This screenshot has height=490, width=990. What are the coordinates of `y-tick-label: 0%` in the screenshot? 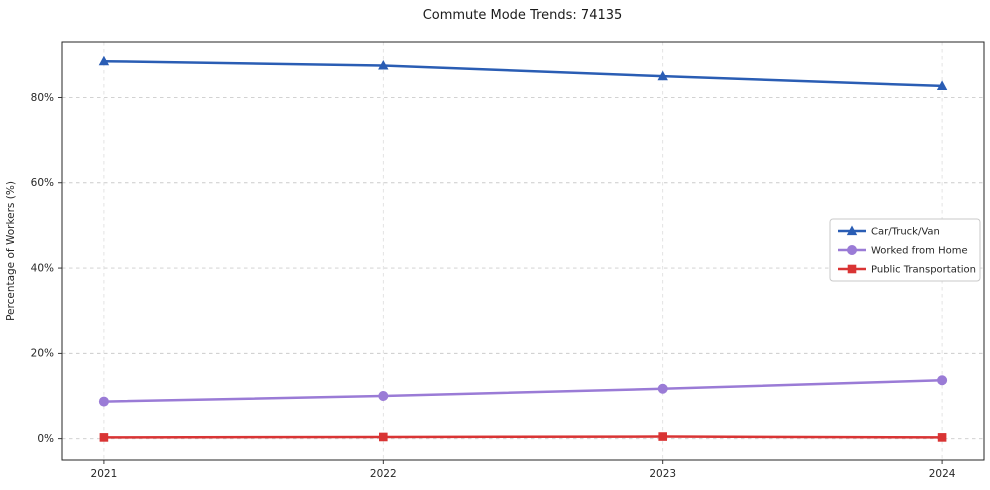 It's located at (45, 439).